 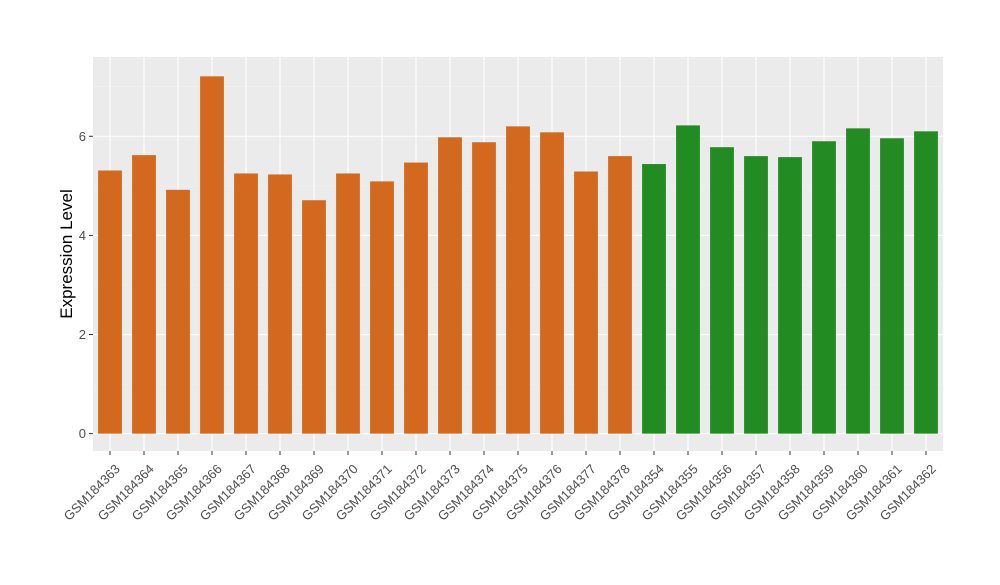 I want to click on bar-gsm184360, so click(x=858, y=281).